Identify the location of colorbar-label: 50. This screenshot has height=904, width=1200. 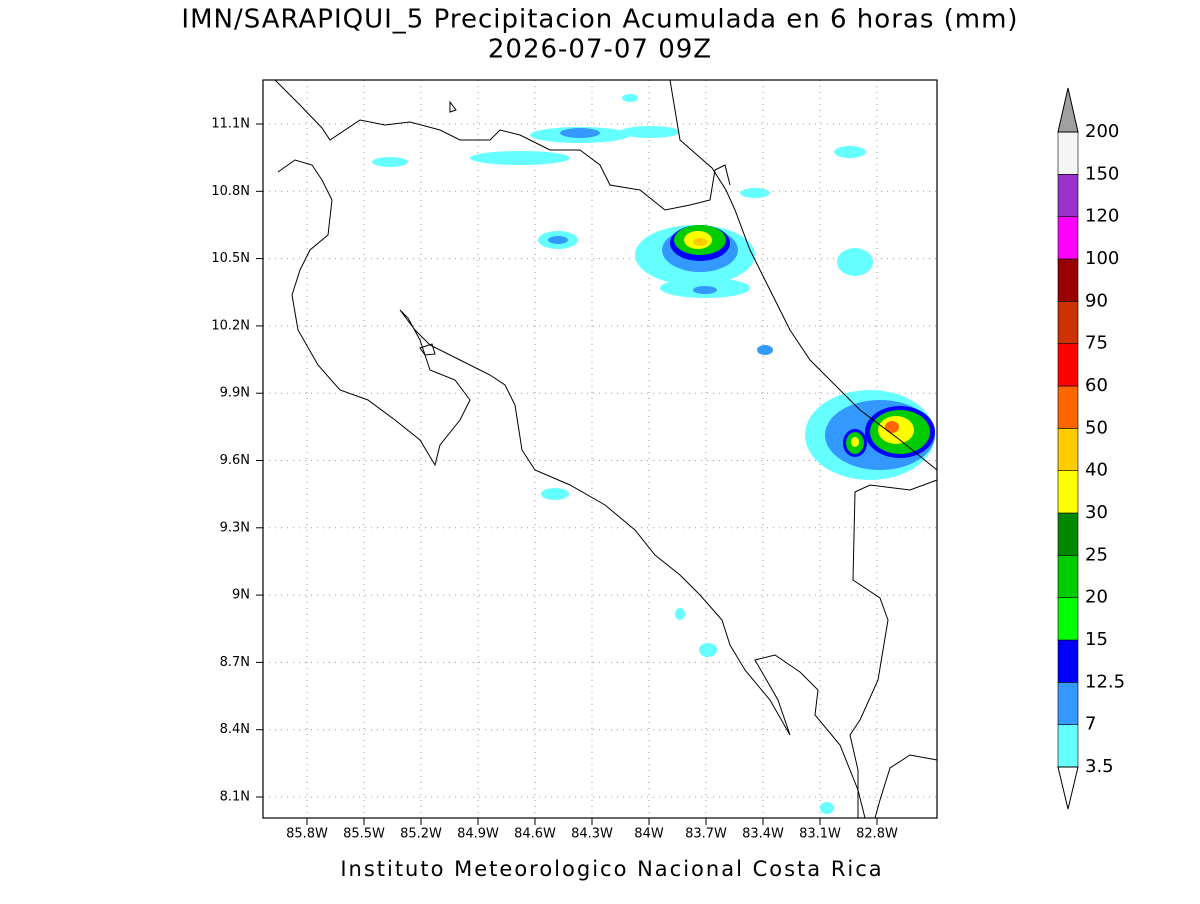
(1096, 427).